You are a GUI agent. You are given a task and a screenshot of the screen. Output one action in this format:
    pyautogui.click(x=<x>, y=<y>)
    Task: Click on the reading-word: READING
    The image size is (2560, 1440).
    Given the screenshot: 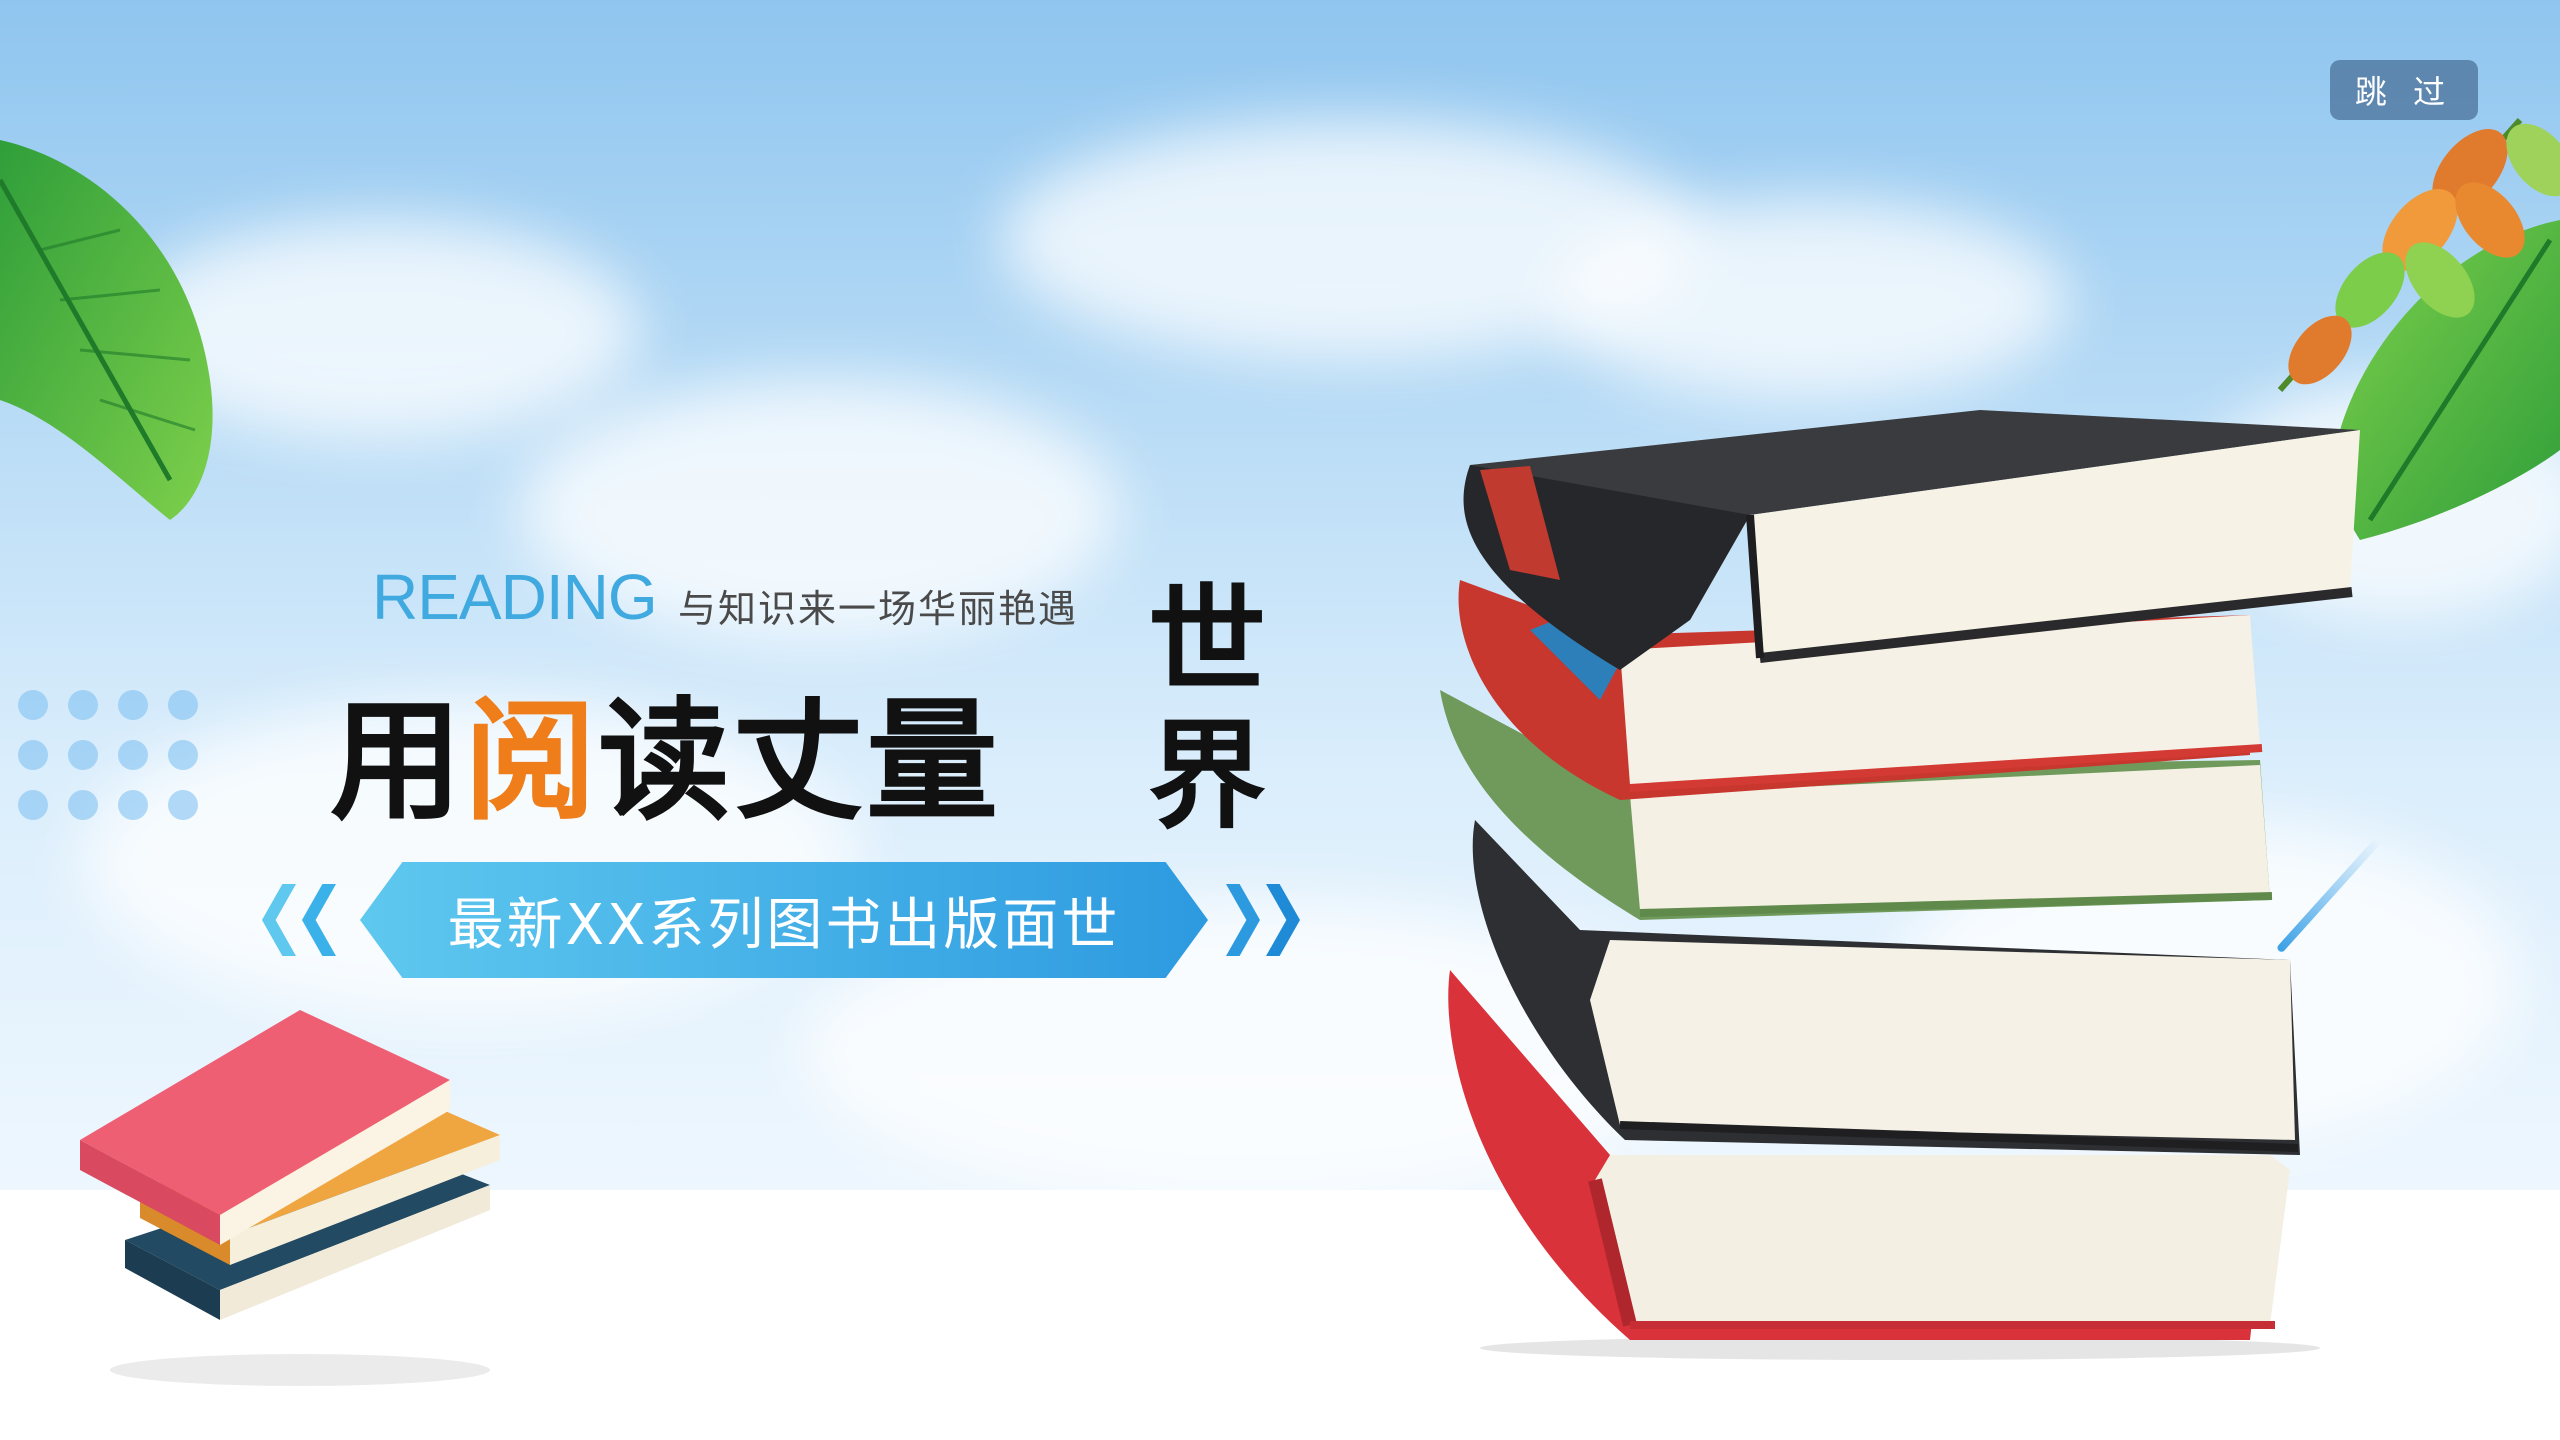 What is the action you would take?
    pyautogui.click(x=515, y=597)
    